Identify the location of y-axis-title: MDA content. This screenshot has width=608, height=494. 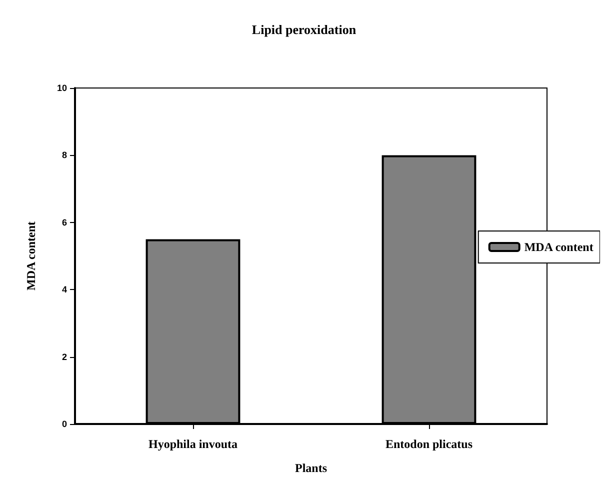
(31, 256).